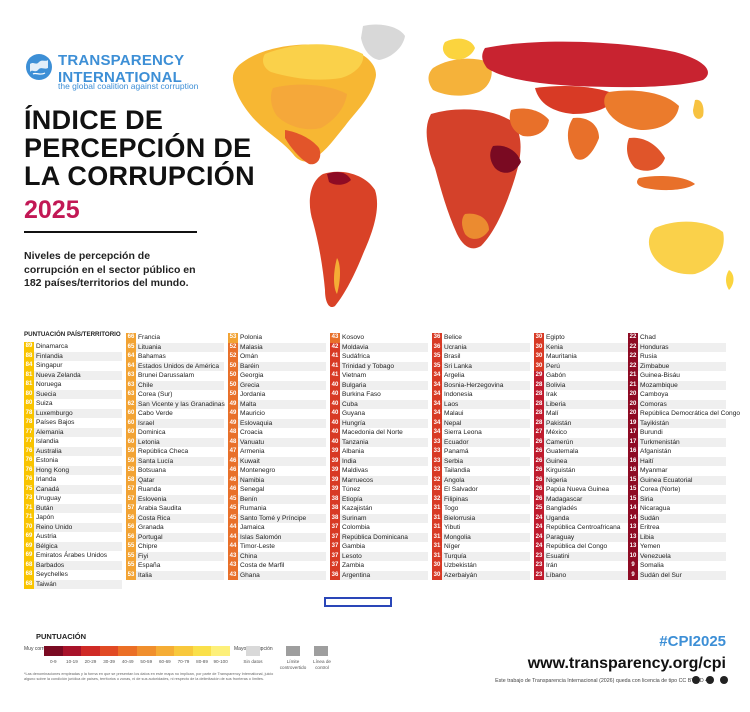  What do you see at coordinates (249, 556) in the screenshot?
I see `country-cell: China` at bounding box center [249, 556].